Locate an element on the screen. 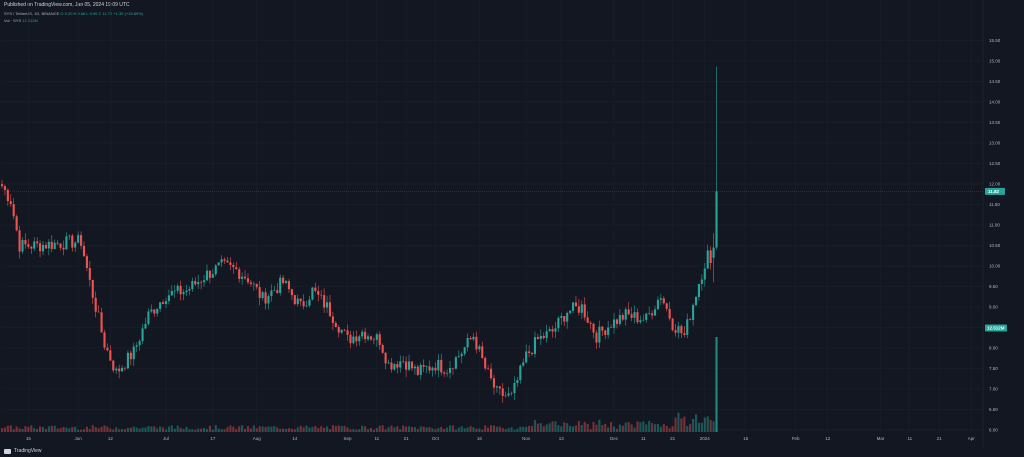  price-tick-label: 7.00 is located at coordinates (993, 388).